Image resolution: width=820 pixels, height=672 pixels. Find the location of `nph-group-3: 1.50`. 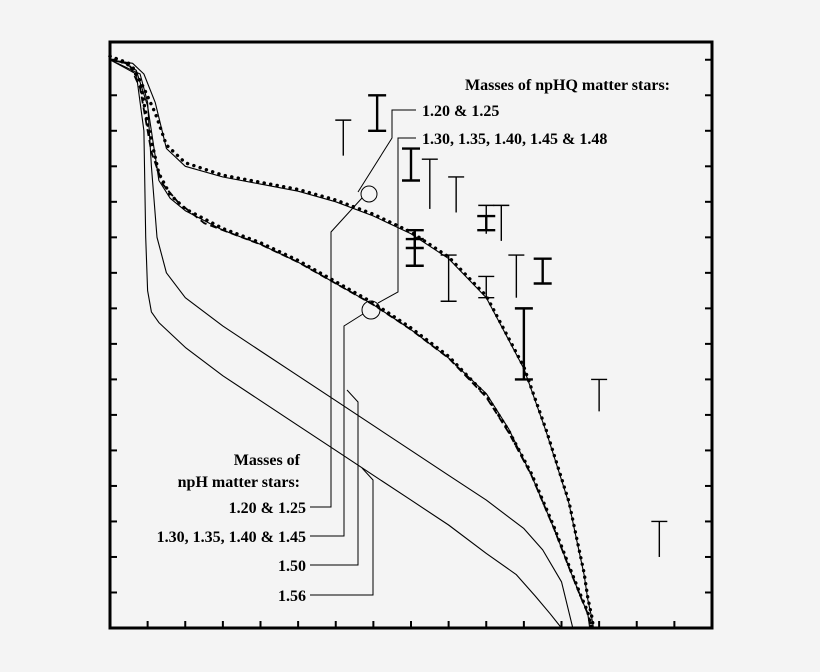

nph-group-3: 1.50 is located at coordinates (292, 566).